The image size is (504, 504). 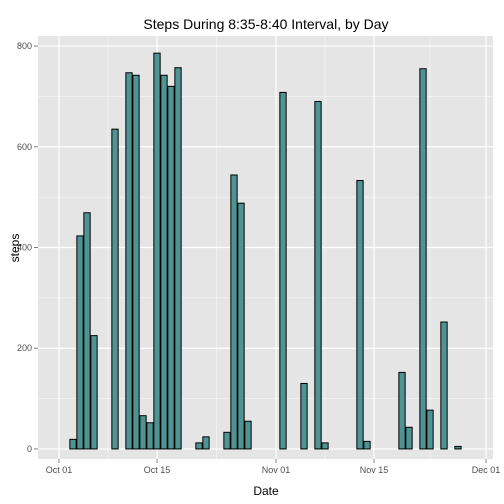 I want to click on x-tick-label: Dec 01, so click(x=486, y=470).